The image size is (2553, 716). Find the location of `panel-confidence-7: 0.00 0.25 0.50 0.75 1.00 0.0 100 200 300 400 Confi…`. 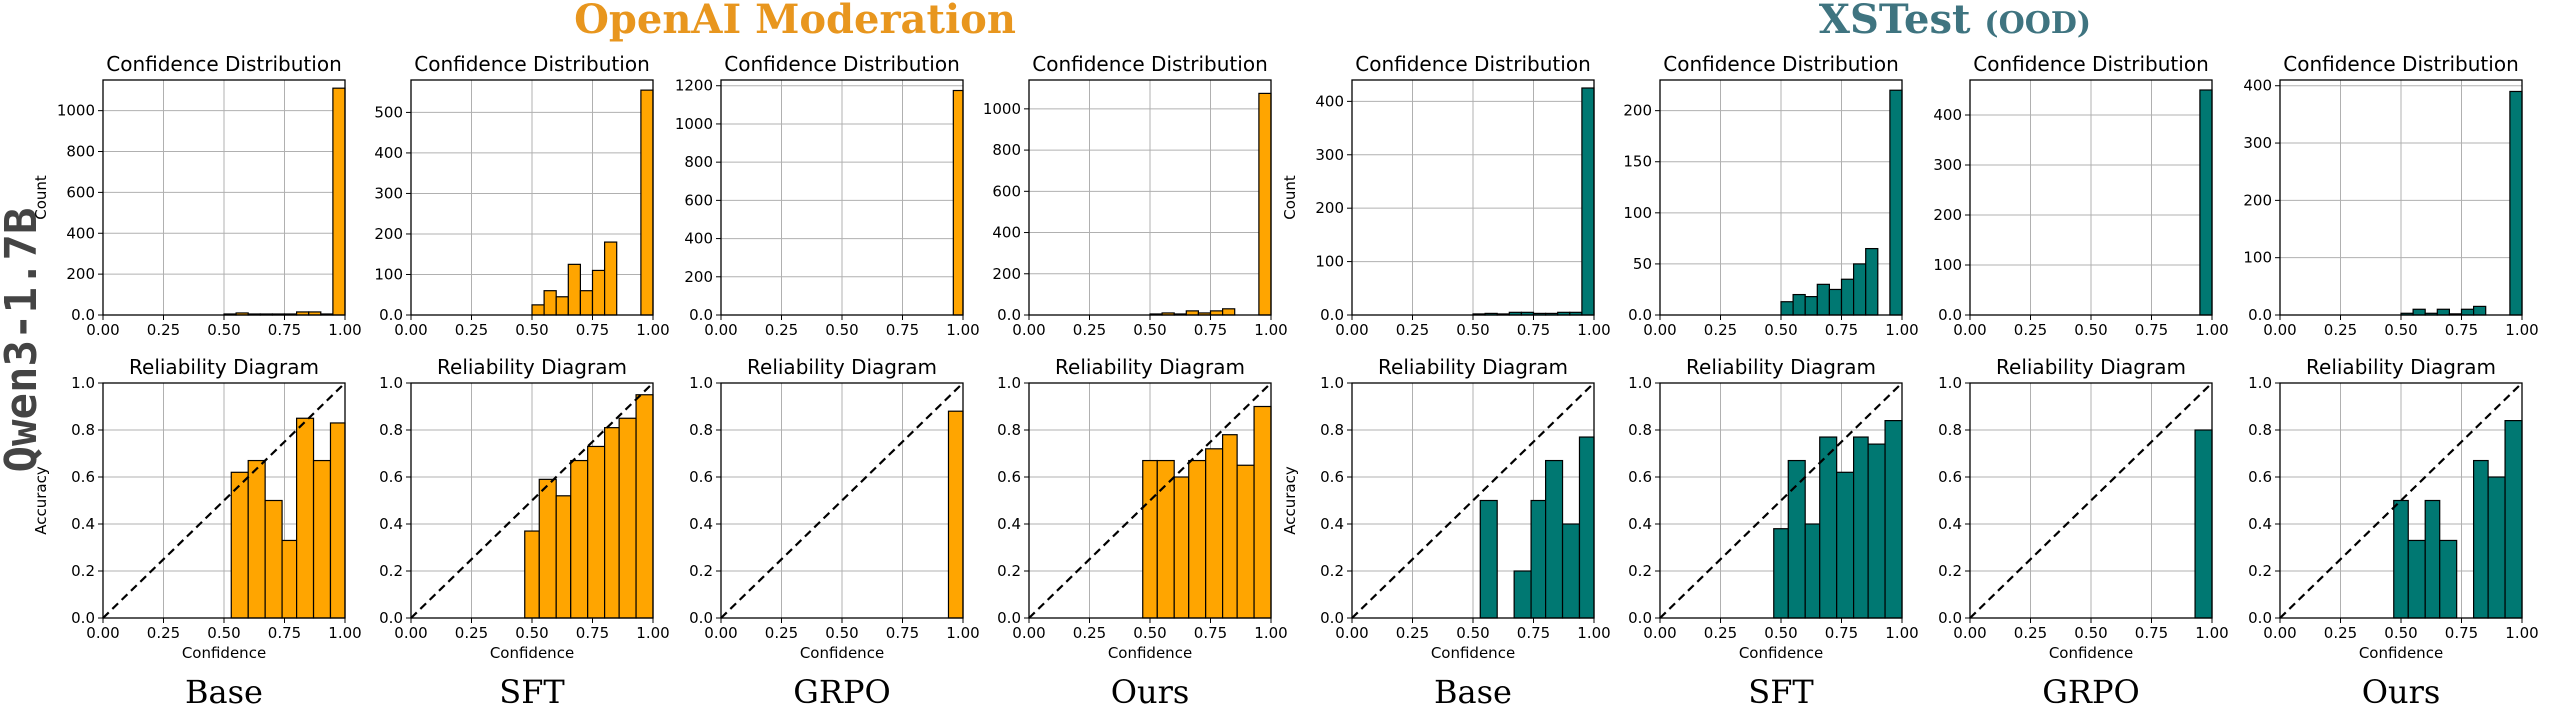

panel-confidence-7: 0.00 0.25 0.50 0.75 1.00 0.0 100 200 300 400 Confi… is located at coordinates (2080, 195).